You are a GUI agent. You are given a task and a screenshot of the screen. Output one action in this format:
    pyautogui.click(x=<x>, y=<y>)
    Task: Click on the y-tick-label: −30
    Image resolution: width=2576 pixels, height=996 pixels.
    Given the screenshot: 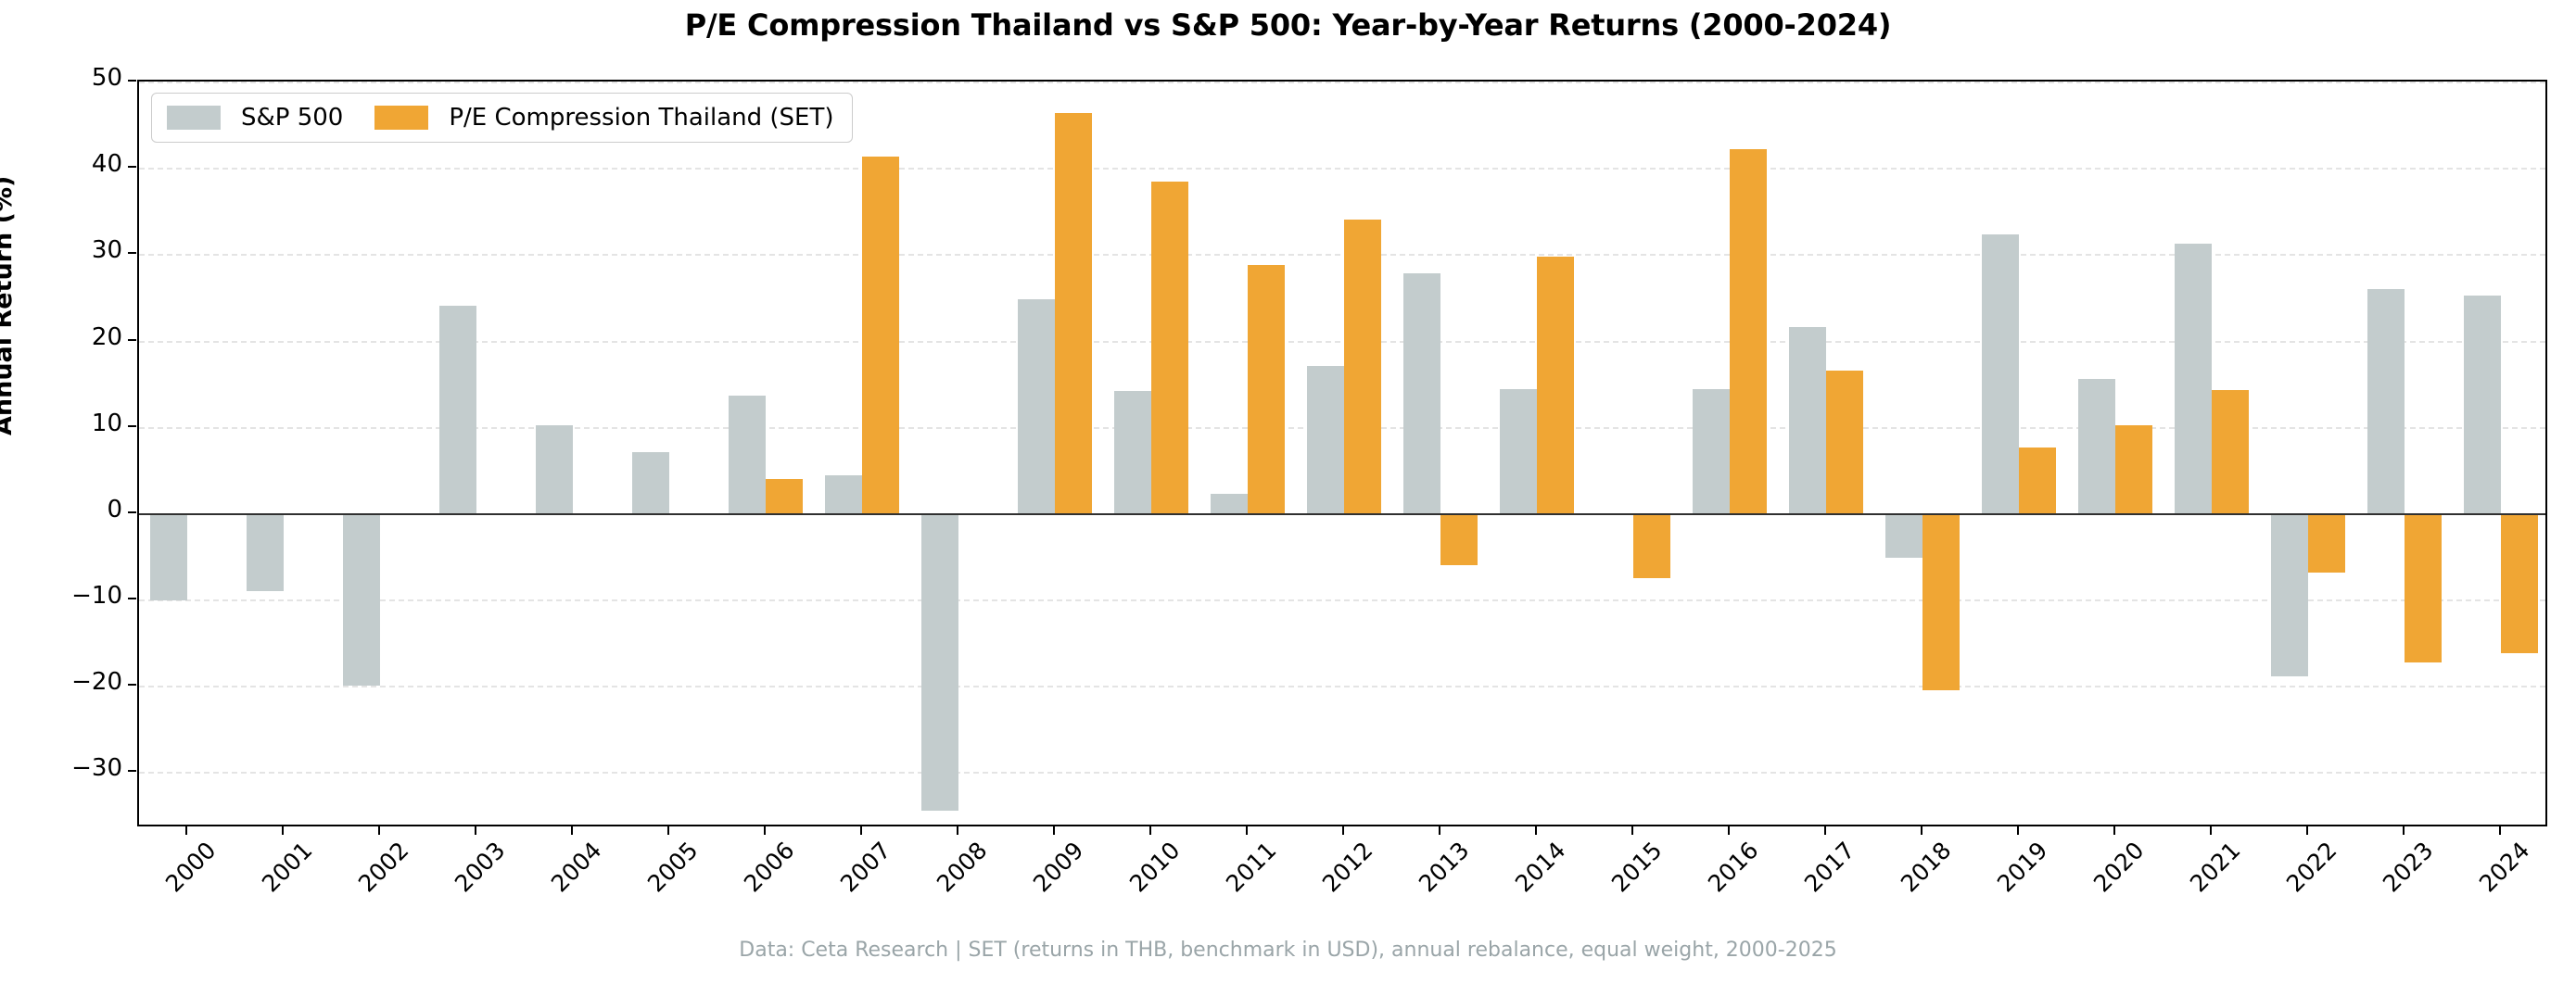 What is the action you would take?
    pyautogui.click(x=96, y=768)
    